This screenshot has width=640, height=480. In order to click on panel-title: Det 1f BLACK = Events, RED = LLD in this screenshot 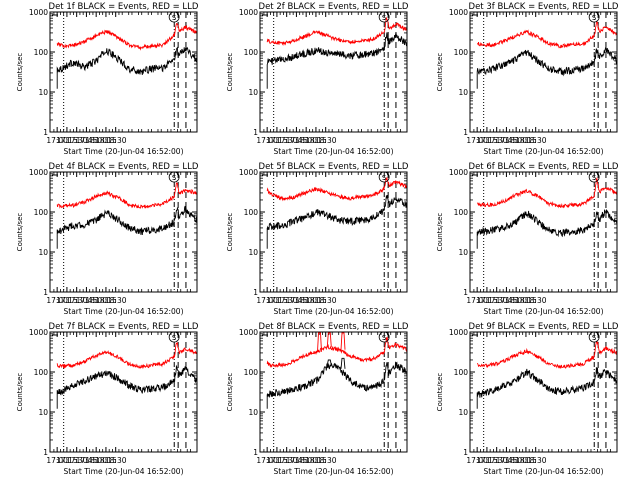, I will do `click(124, 7)`.